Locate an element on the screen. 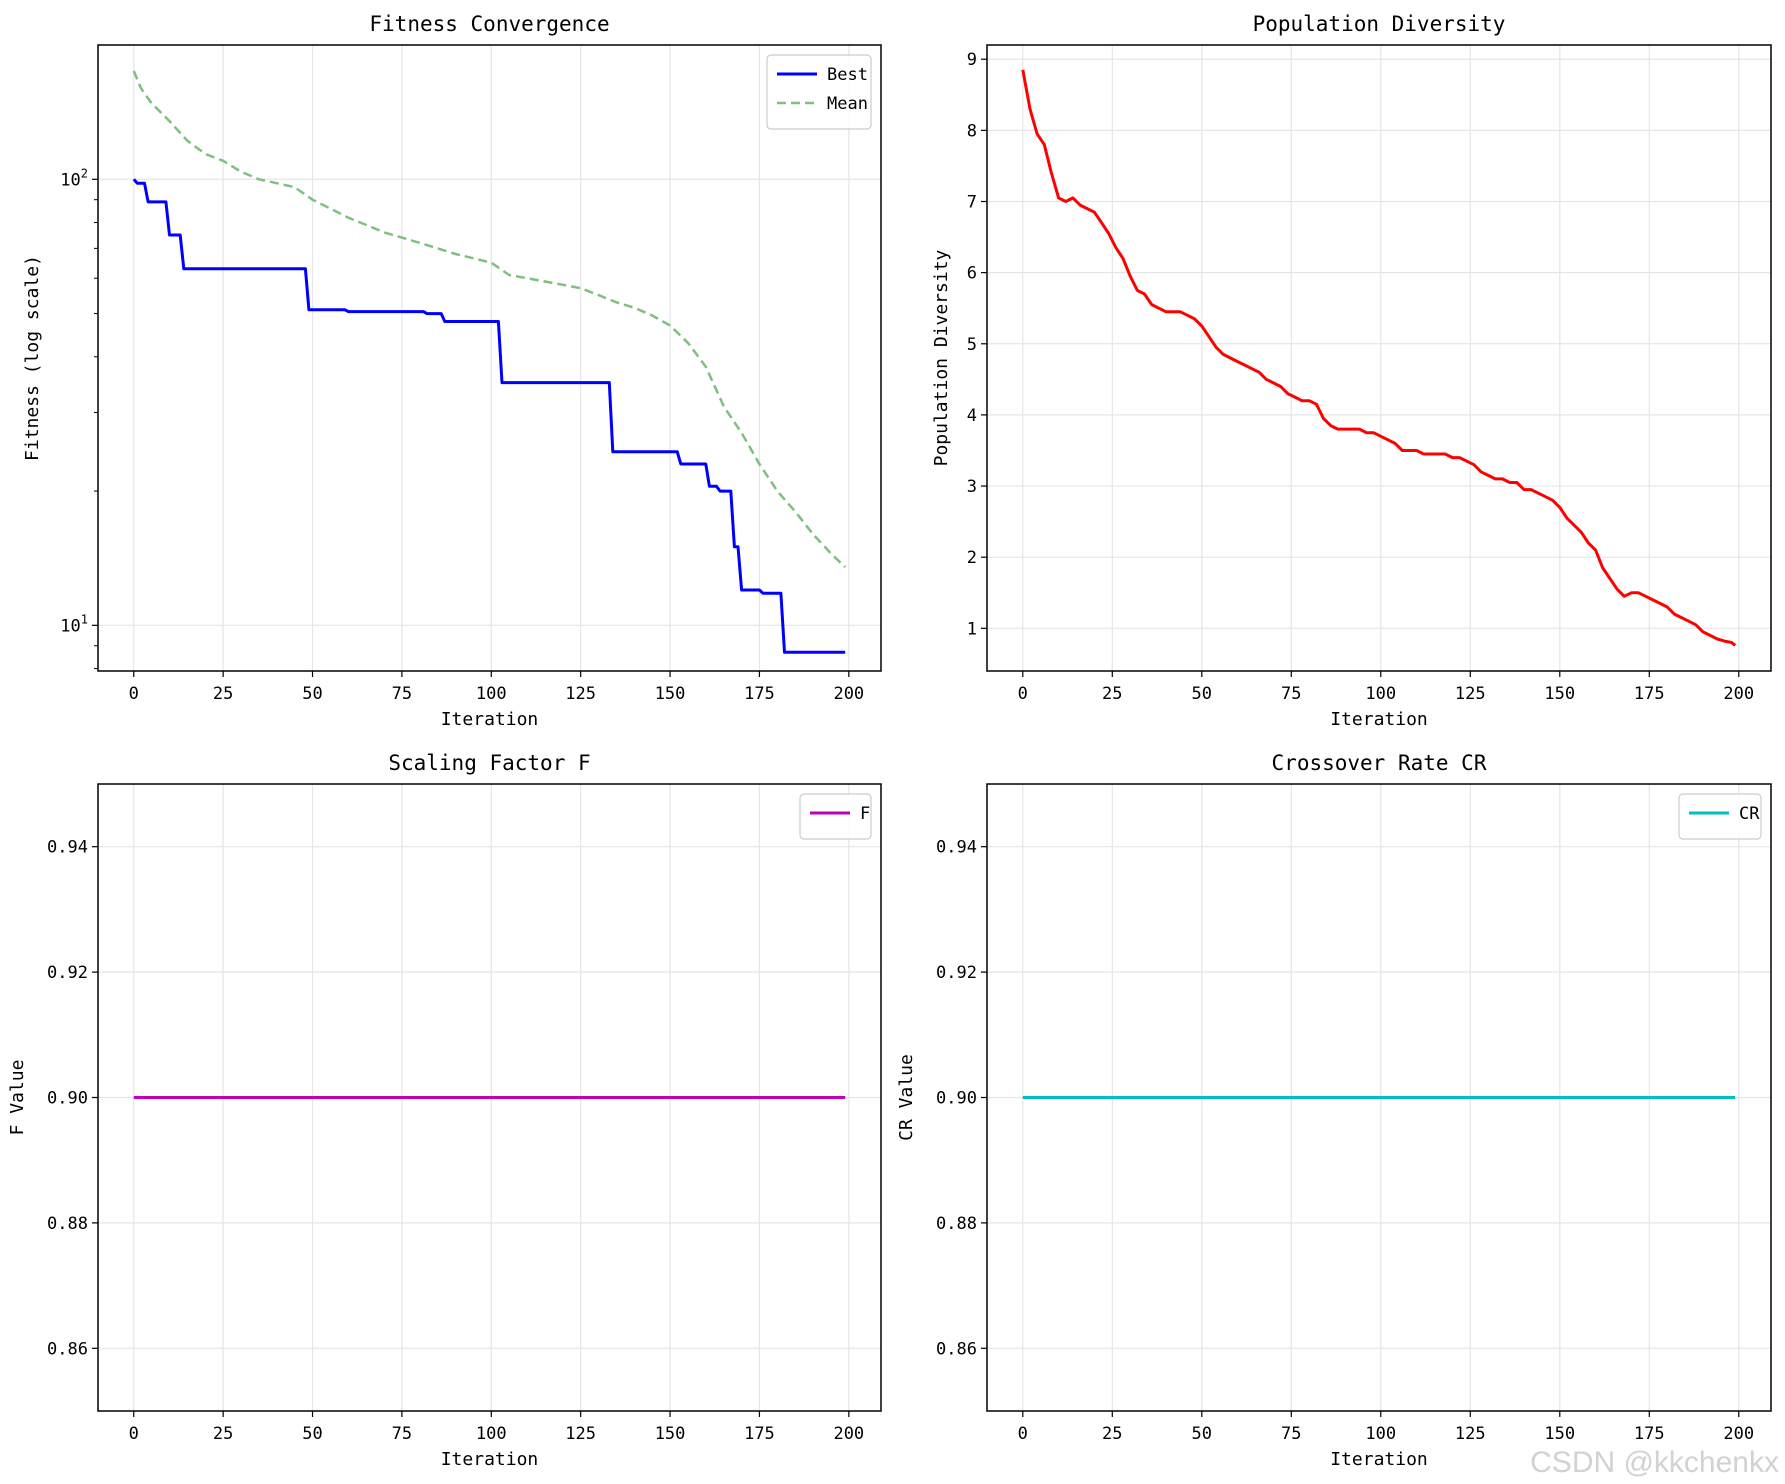 This screenshot has height=1484, width=1785. y-axis-label: Fitness (log scale) is located at coordinates (32, 358).